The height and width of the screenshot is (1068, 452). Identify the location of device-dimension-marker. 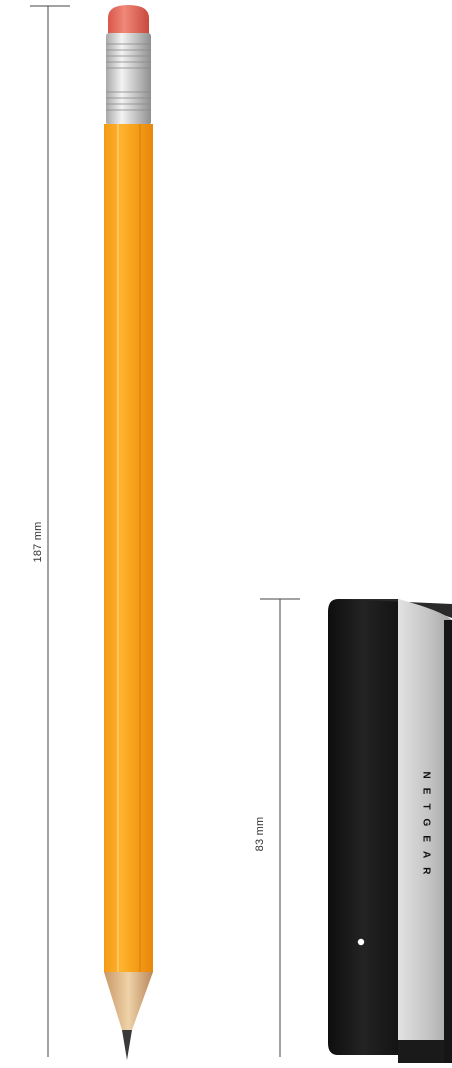
(280, 827).